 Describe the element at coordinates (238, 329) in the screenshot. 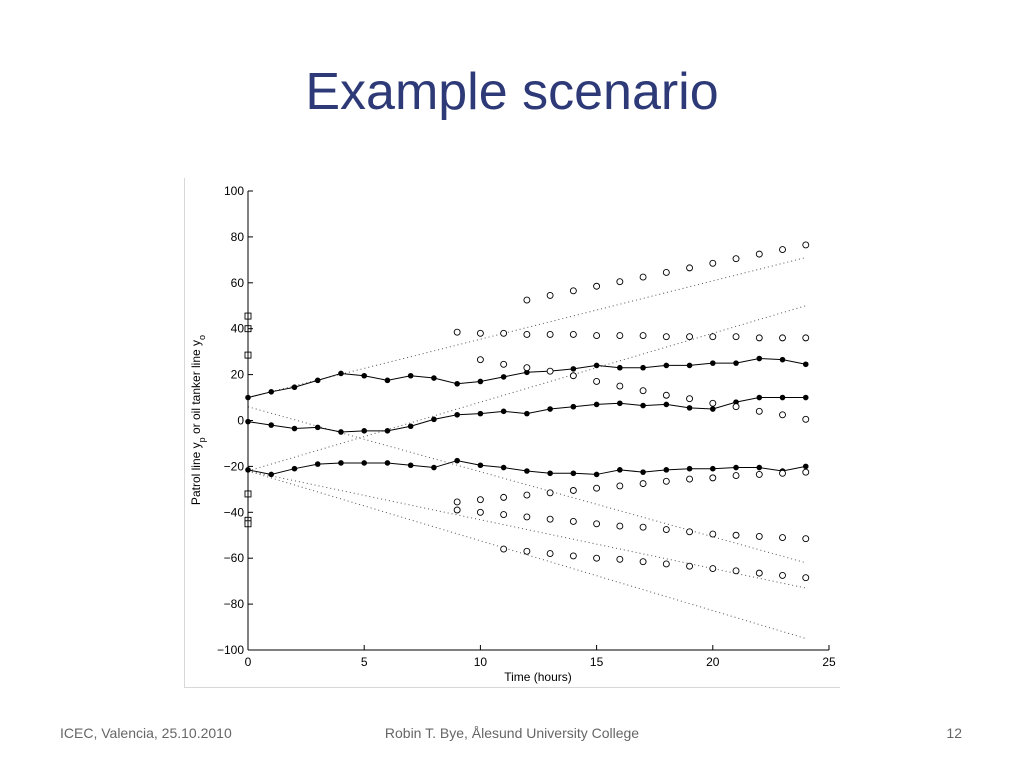

I see `y-tick-label: 40` at that location.